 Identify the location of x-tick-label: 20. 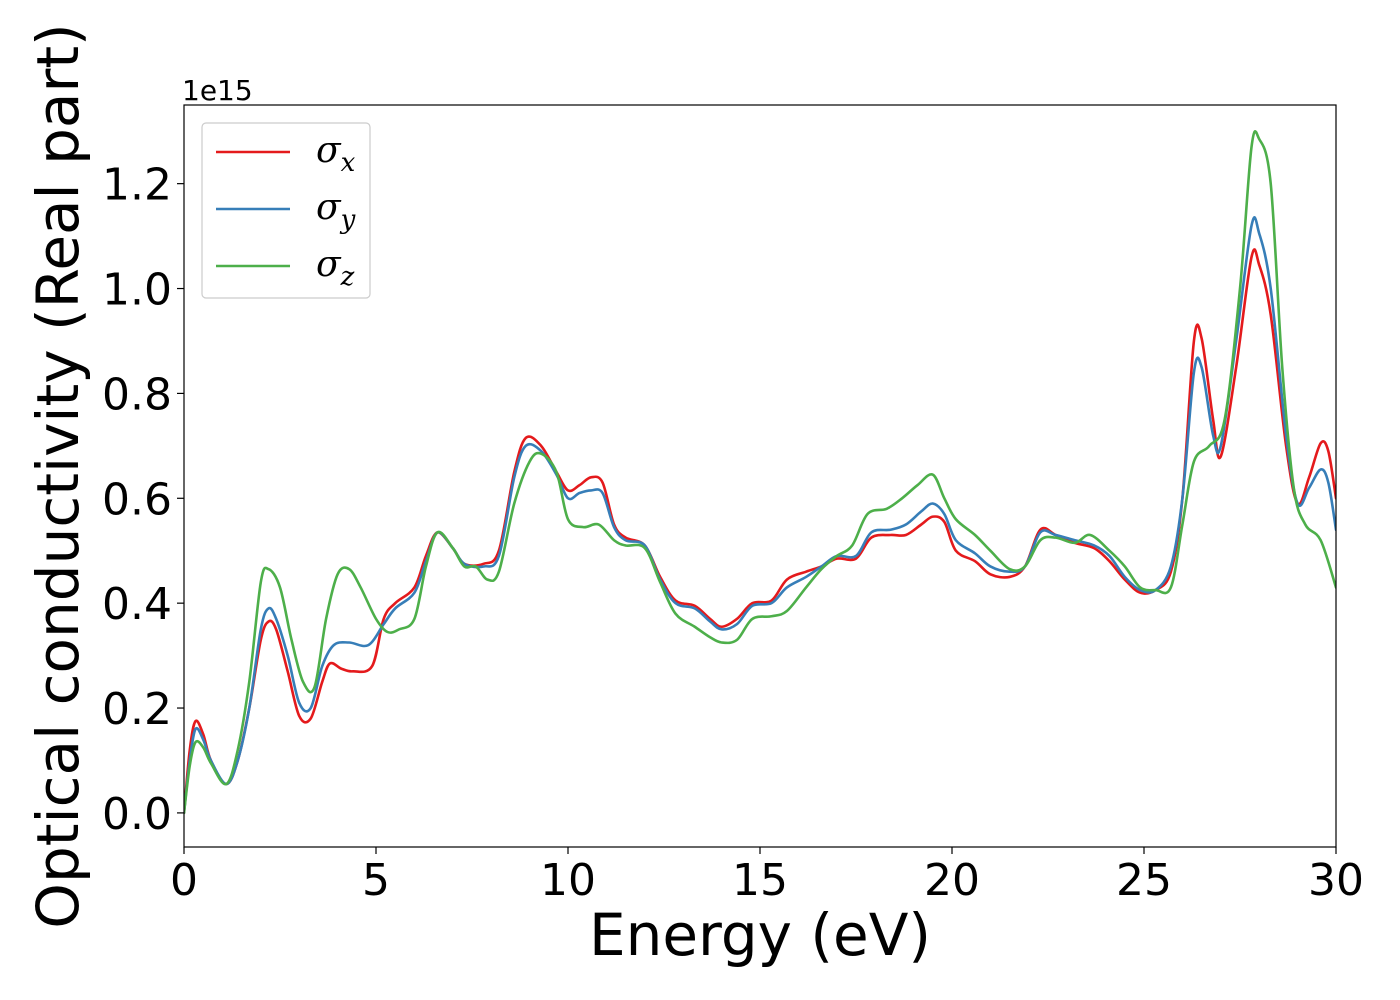
(952, 880).